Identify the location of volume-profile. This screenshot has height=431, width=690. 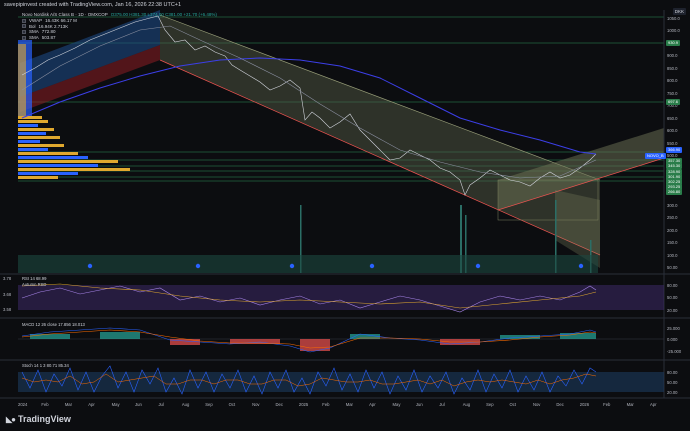
(74, 109).